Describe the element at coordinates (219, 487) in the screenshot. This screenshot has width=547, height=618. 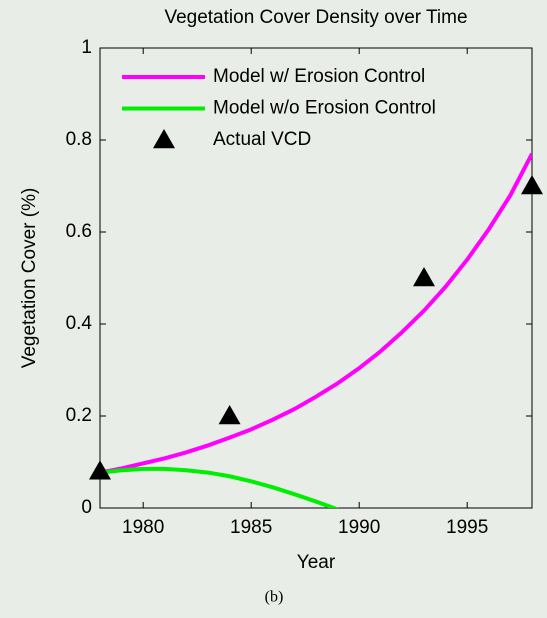
I see `line-series` at that location.